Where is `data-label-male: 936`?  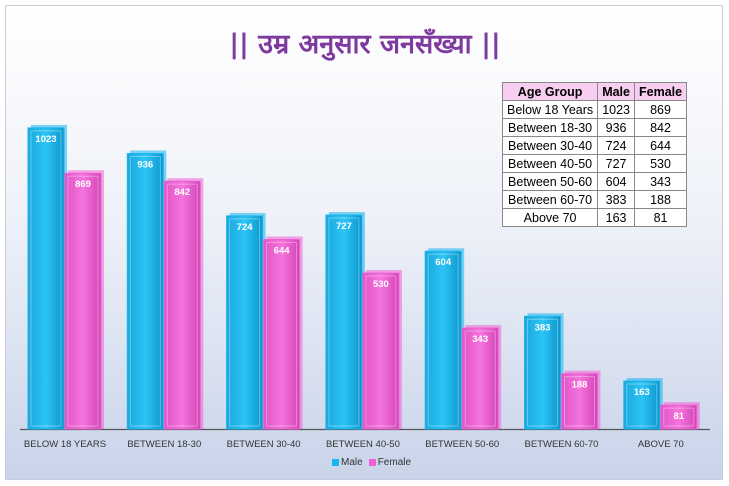 data-label-male: 936 is located at coordinates (145, 164).